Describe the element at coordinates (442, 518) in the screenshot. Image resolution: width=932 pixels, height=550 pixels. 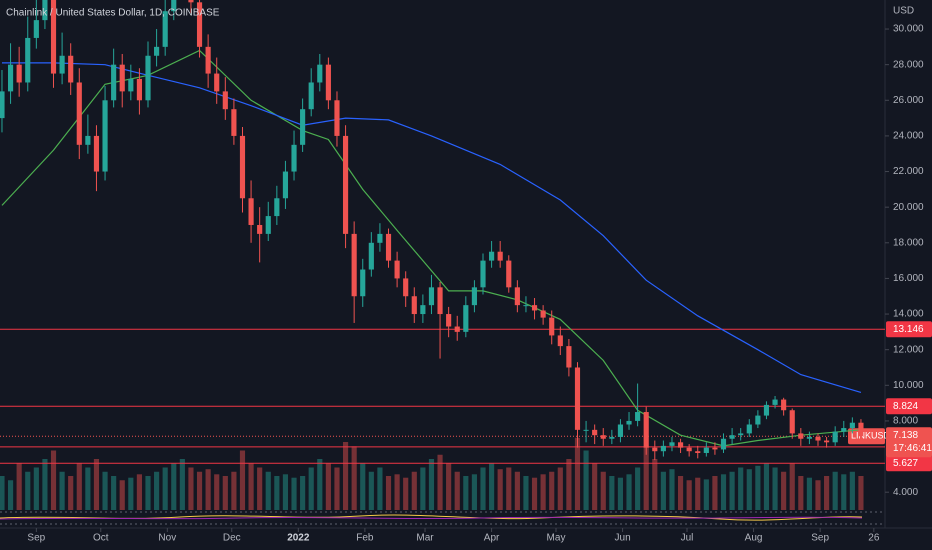
I see `oscillator` at that location.